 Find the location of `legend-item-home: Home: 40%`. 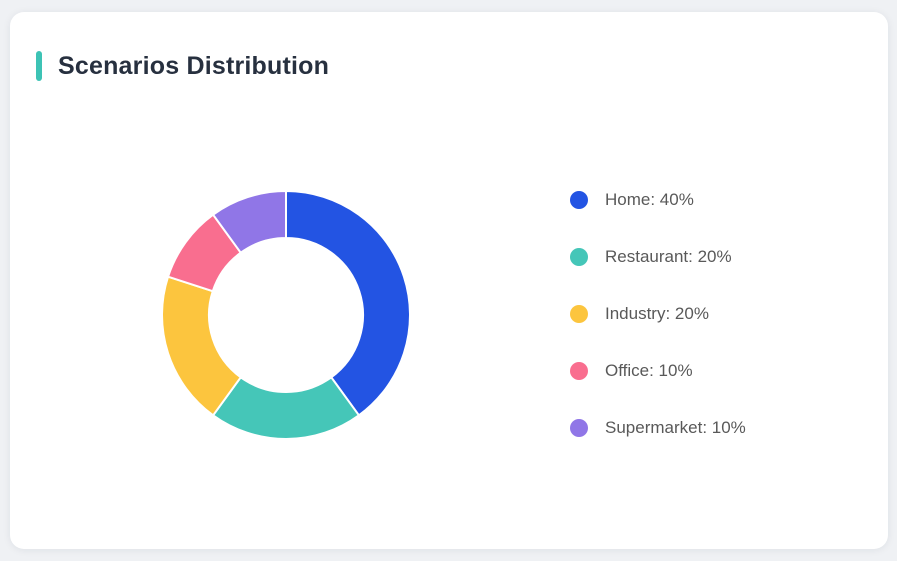

legend-item-home: Home: 40% is located at coordinates (658, 200).